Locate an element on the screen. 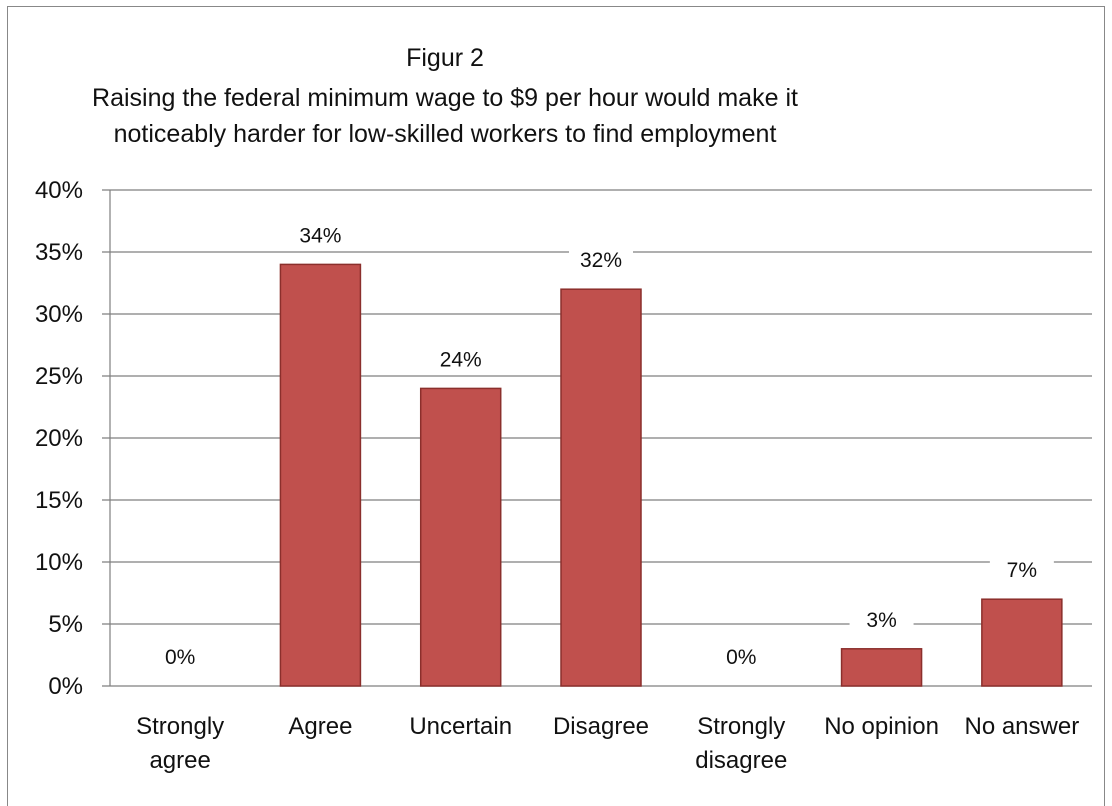 Image resolution: width=1112 pixels, height=806 pixels. y-tick-label: 0% is located at coordinates (65, 686).